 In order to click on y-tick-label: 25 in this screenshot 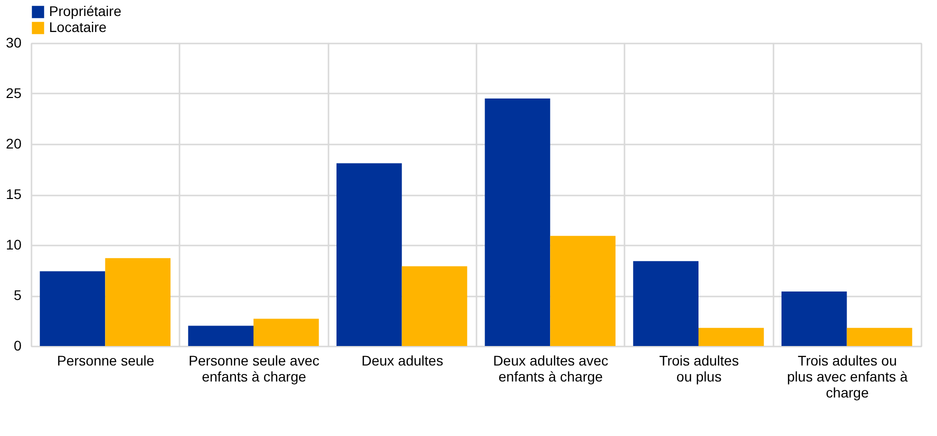, I will do `click(14, 93)`.